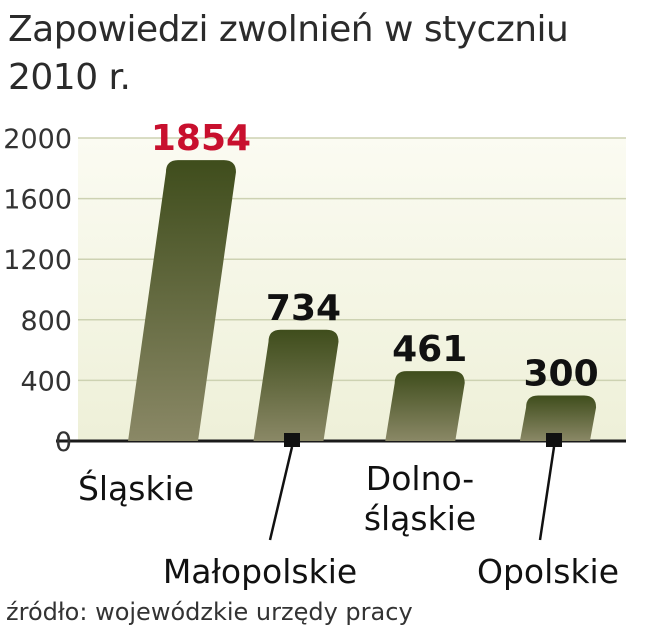 Image resolution: width=652 pixels, height=640 pixels. I want to click on category-label: Opolskie, so click(548, 571).